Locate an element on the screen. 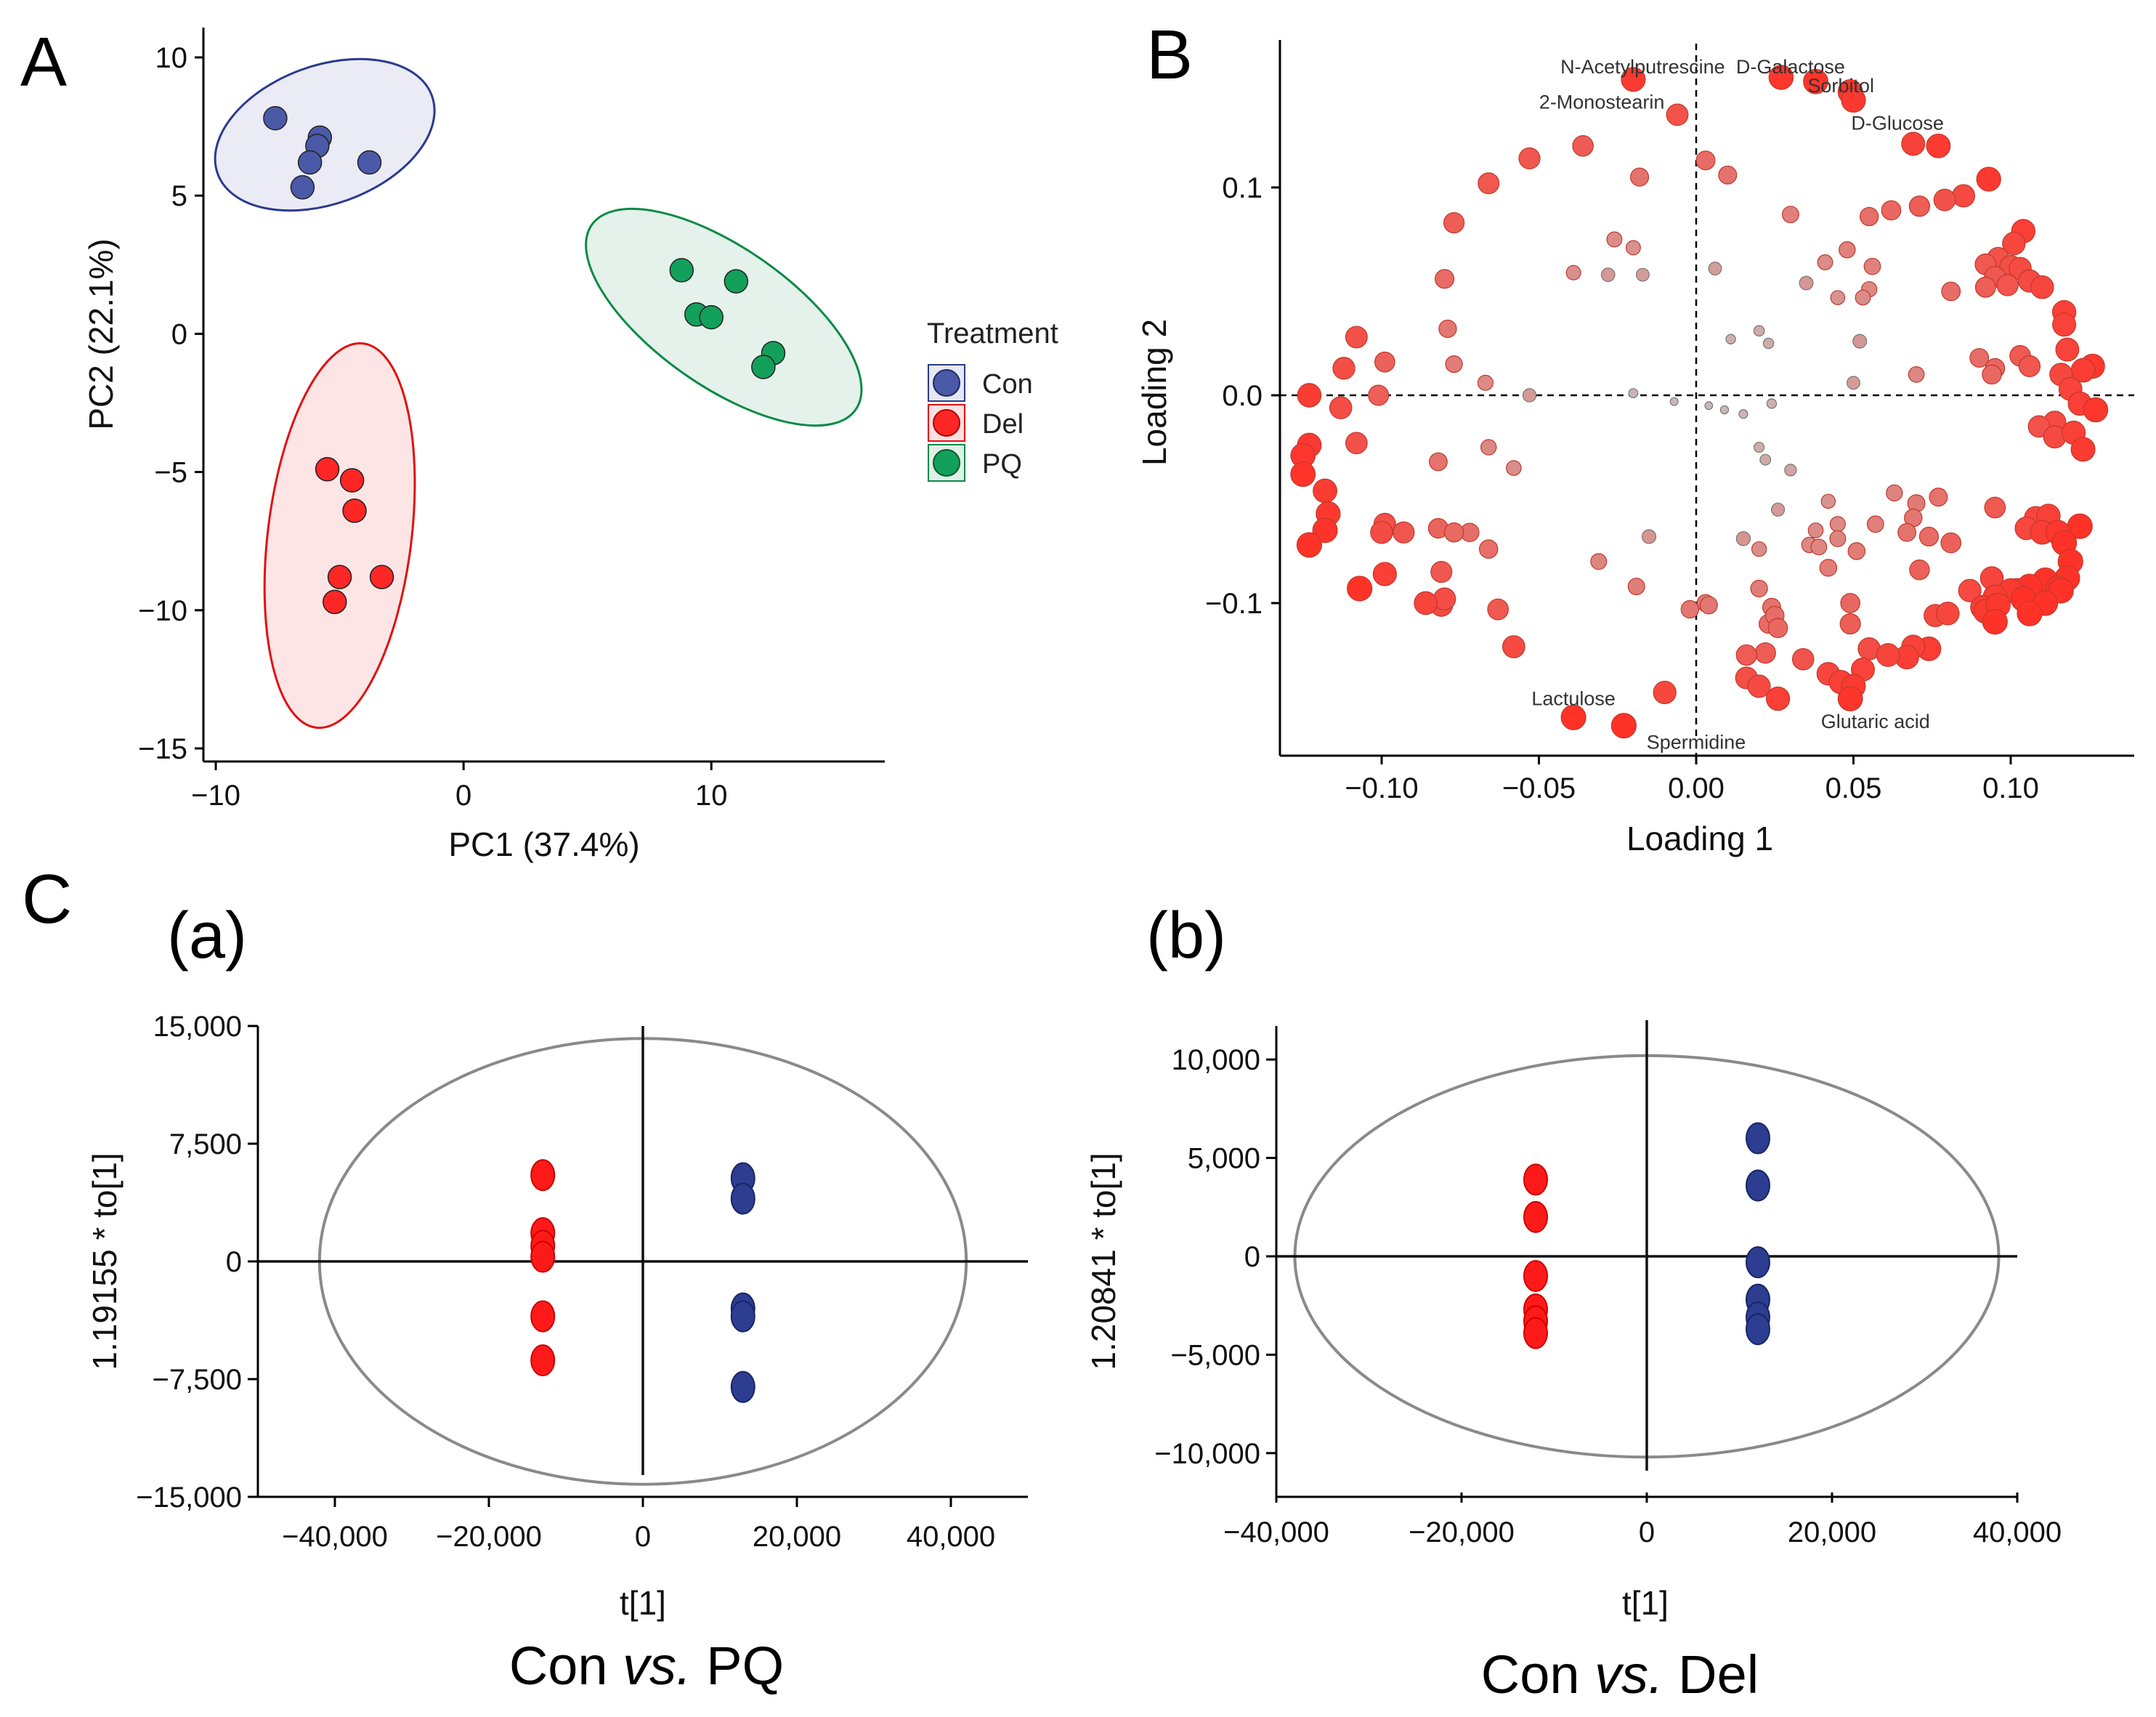  metabolite-label: Lactulose is located at coordinates (1573, 699).